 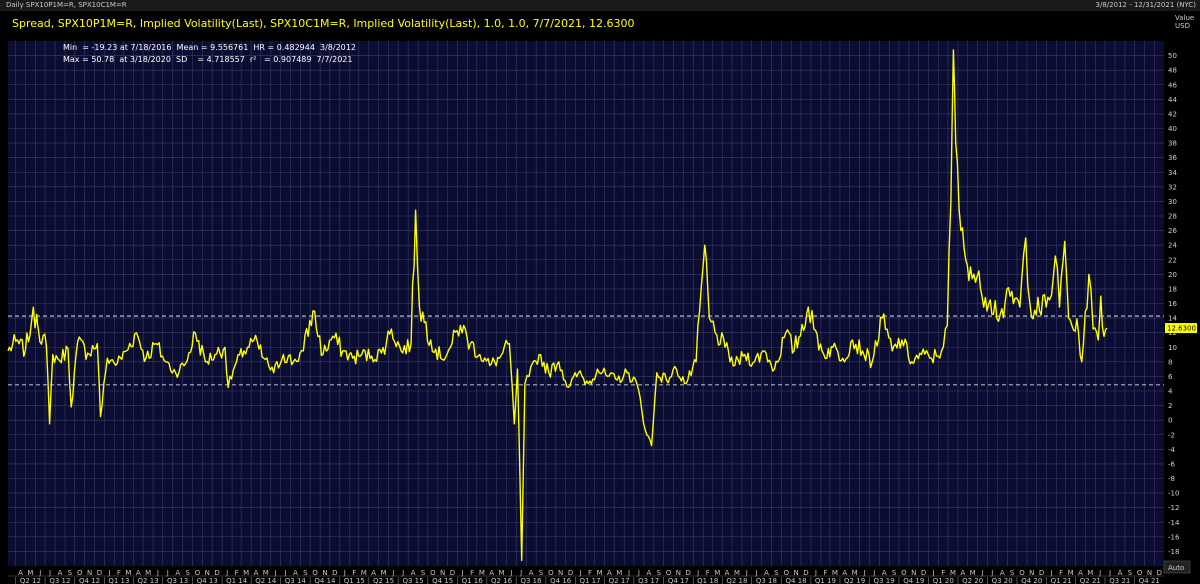 I want to click on y-tick-label: 6, so click(x=1170, y=377).